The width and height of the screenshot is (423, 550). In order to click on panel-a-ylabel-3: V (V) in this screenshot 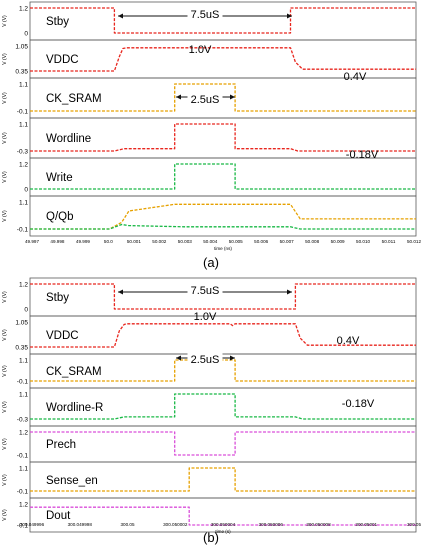, I will do `click(5, 138)`.